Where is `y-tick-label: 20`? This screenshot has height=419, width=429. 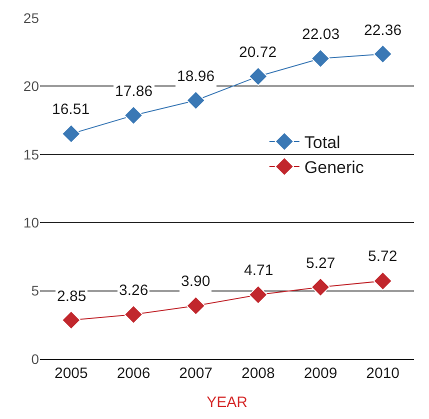
y-tick-label: 20 is located at coordinates (31, 86).